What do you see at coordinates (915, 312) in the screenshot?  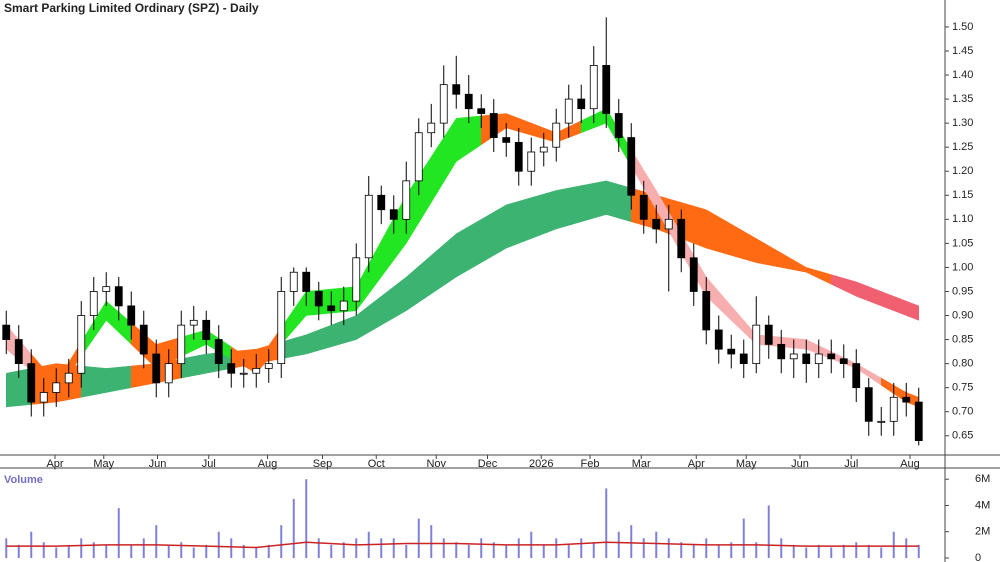 I see `long-ribbon` at bounding box center [915, 312].